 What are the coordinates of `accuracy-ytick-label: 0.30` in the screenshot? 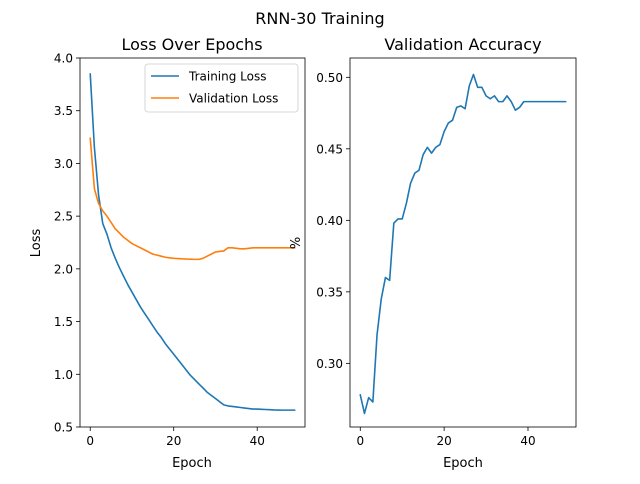 It's located at (329, 364).